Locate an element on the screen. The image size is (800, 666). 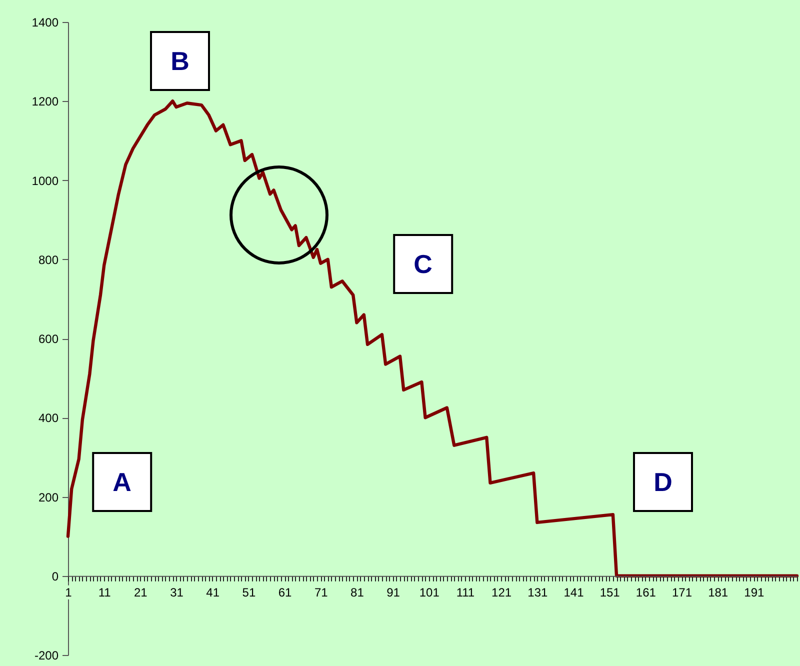
x-tick-label: 111 is located at coordinates (465, 592).